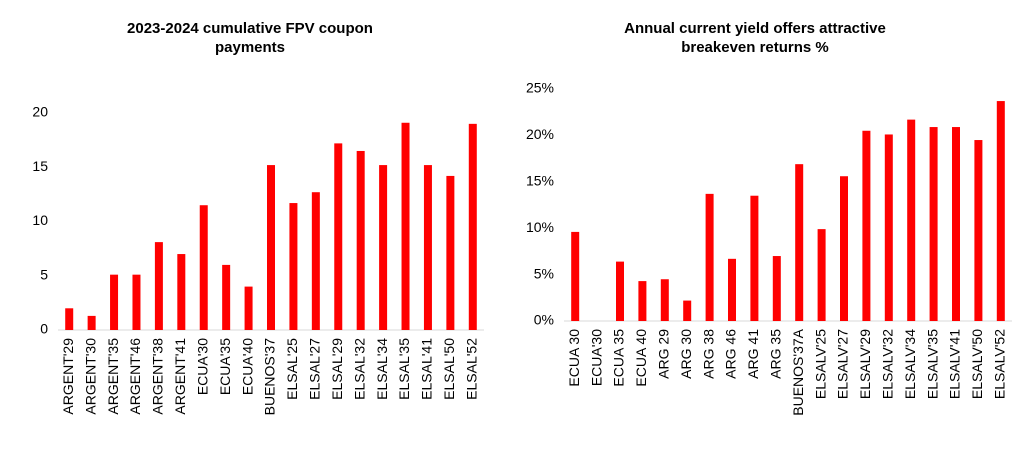  Describe the element at coordinates (90, 376) in the screenshot. I see `x-tick-label: ARGENT'30` at that location.